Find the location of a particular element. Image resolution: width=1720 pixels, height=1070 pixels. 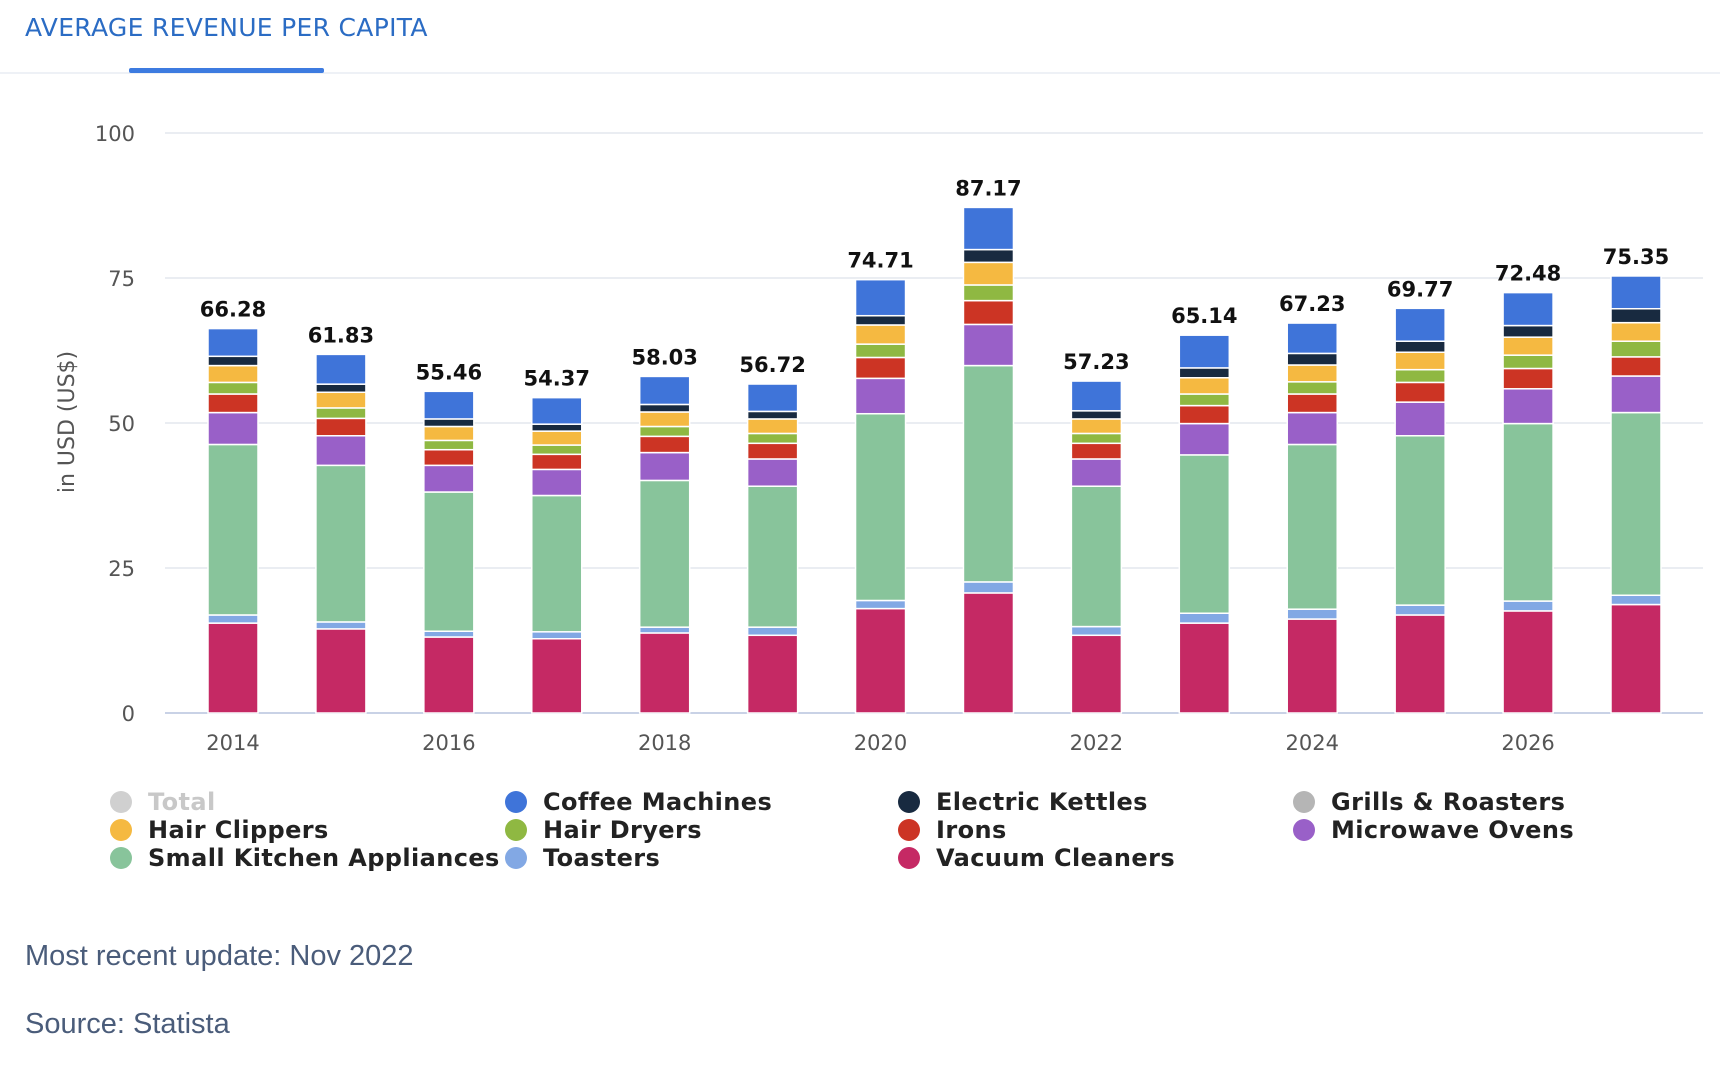

bar-stack-2025 is located at coordinates (1420, 510).